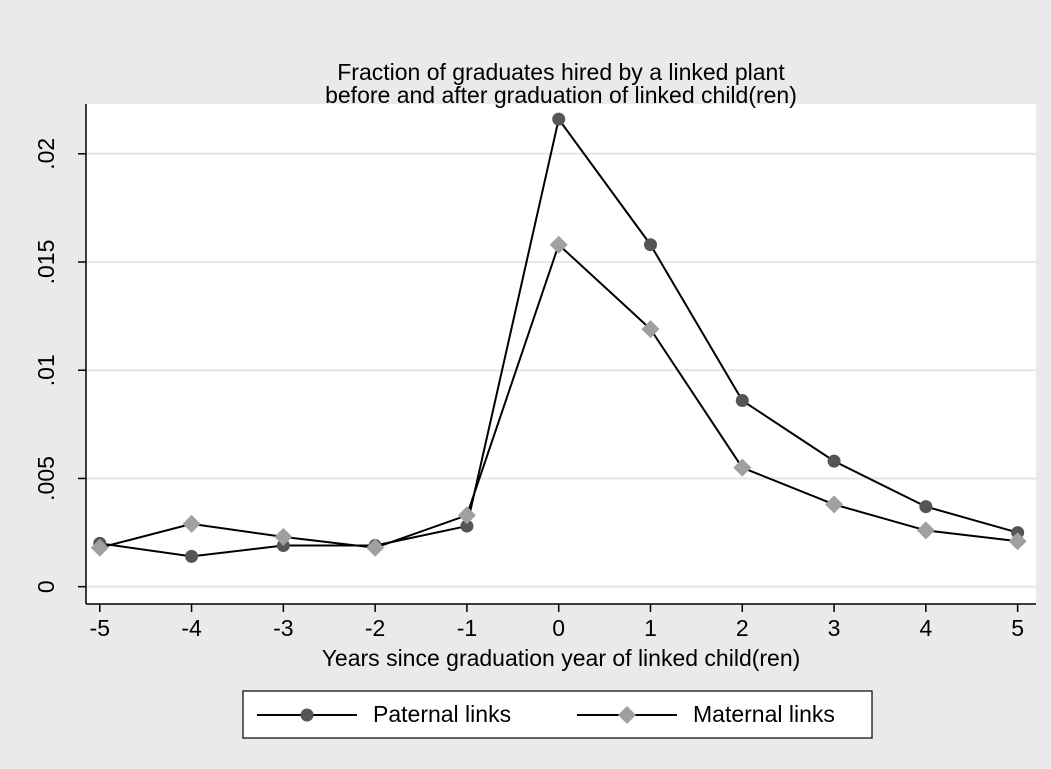 The width and height of the screenshot is (1051, 769). I want to click on y-tick-label: .005, so click(46, 478).